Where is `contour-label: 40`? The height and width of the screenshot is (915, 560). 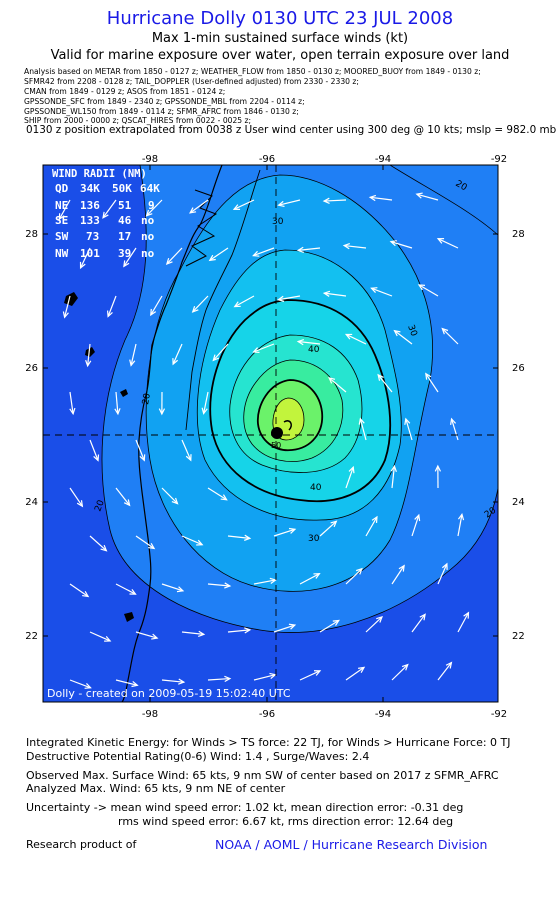
contour-label: 40 is located at coordinates (314, 350).